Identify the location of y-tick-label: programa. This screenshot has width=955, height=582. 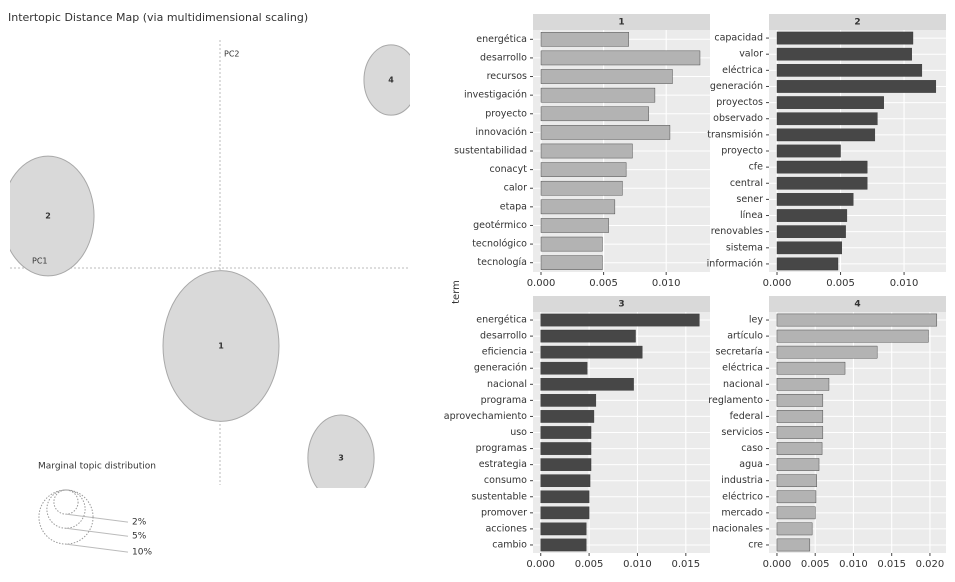
(504, 400).